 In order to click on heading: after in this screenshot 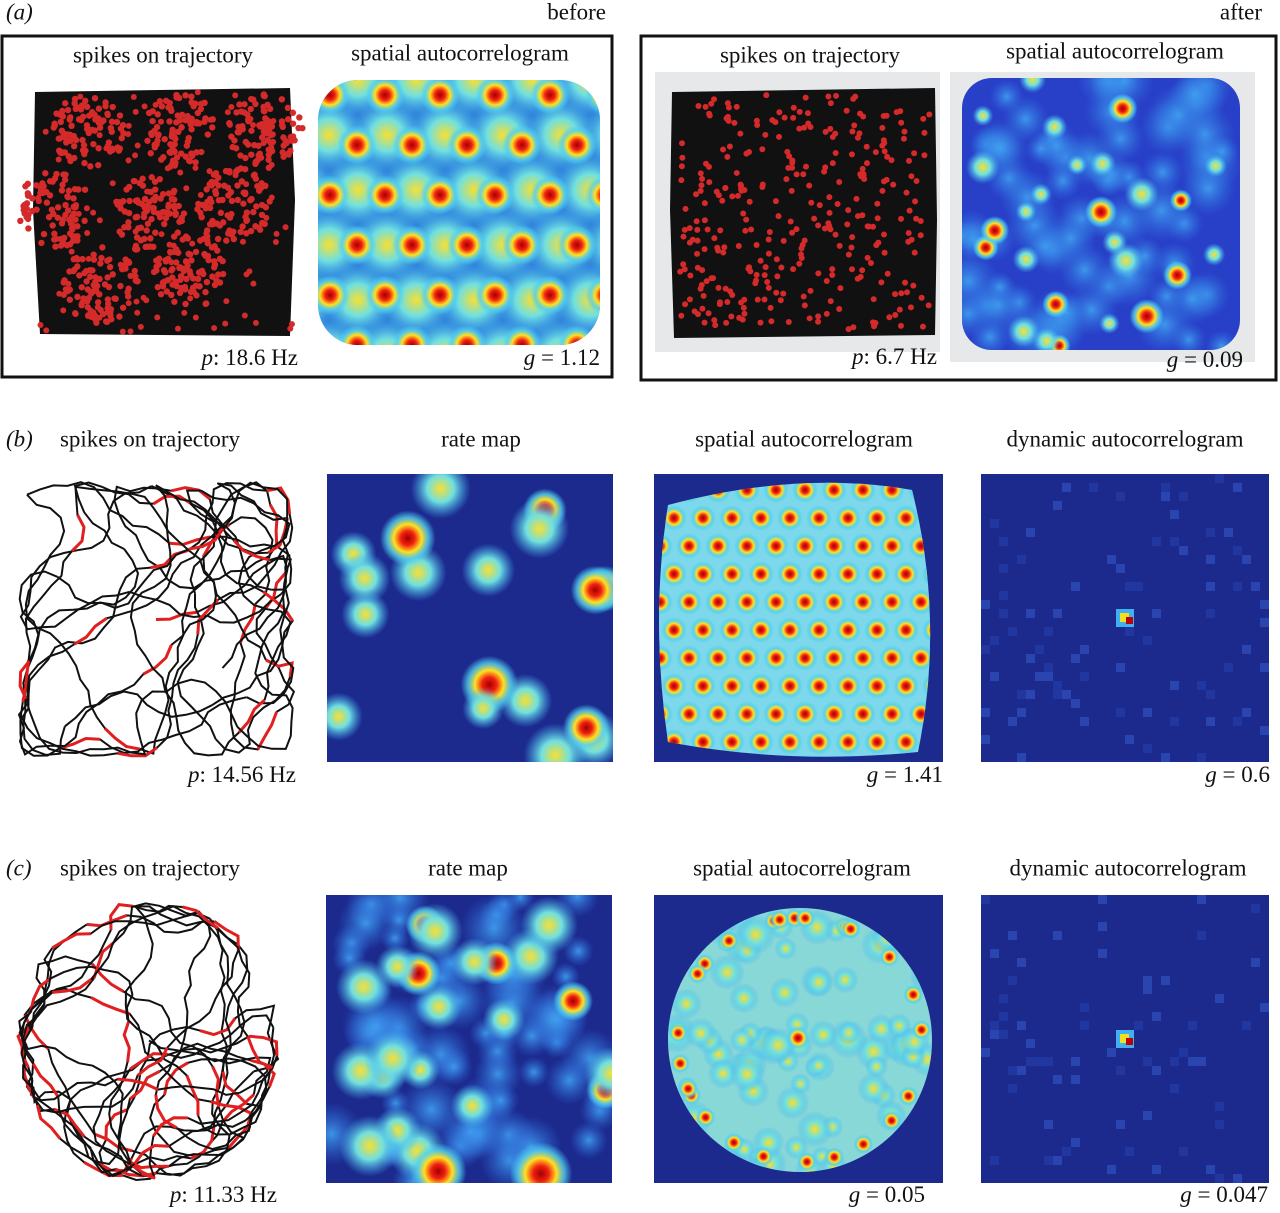, I will do `click(1241, 12)`.